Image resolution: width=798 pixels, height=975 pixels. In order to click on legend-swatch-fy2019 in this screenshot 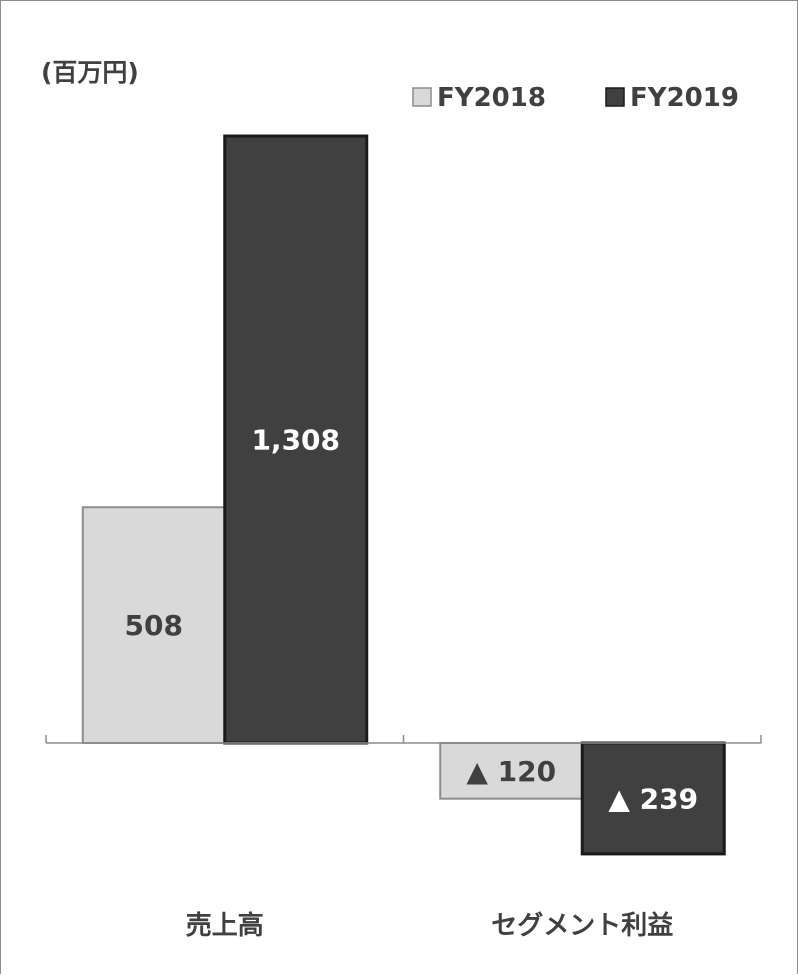, I will do `click(615, 97)`.